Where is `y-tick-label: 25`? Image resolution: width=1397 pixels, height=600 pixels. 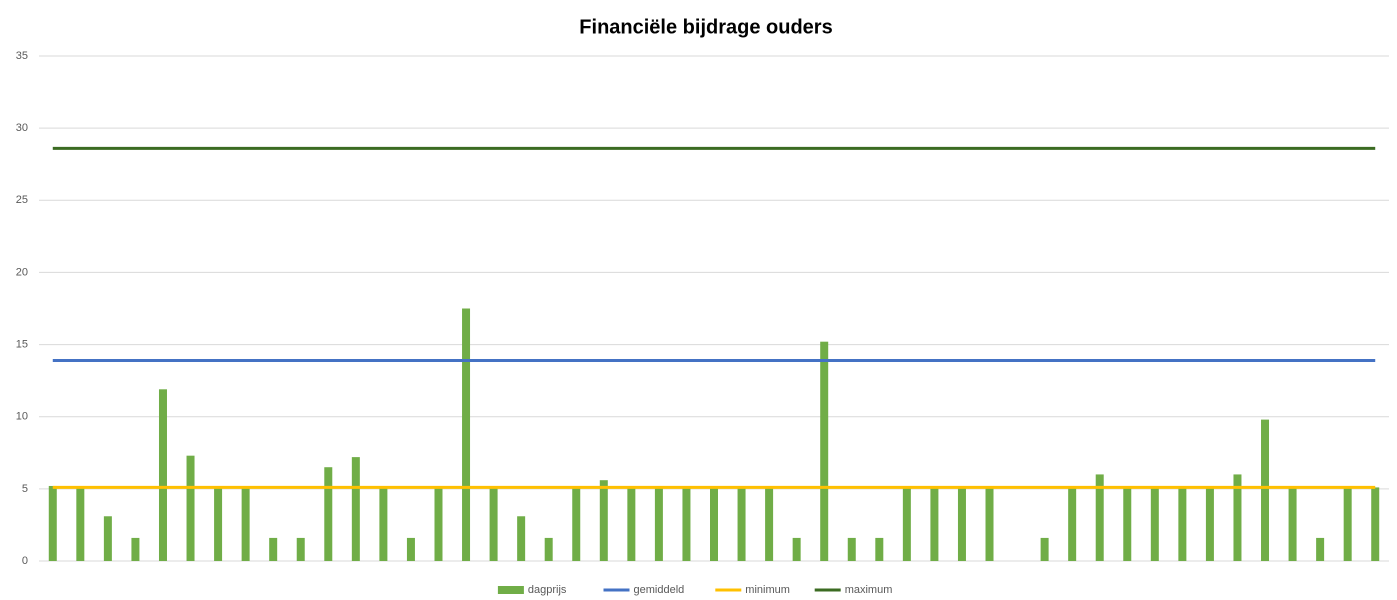 y-tick-label: 25 is located at coordinates (22, 200).